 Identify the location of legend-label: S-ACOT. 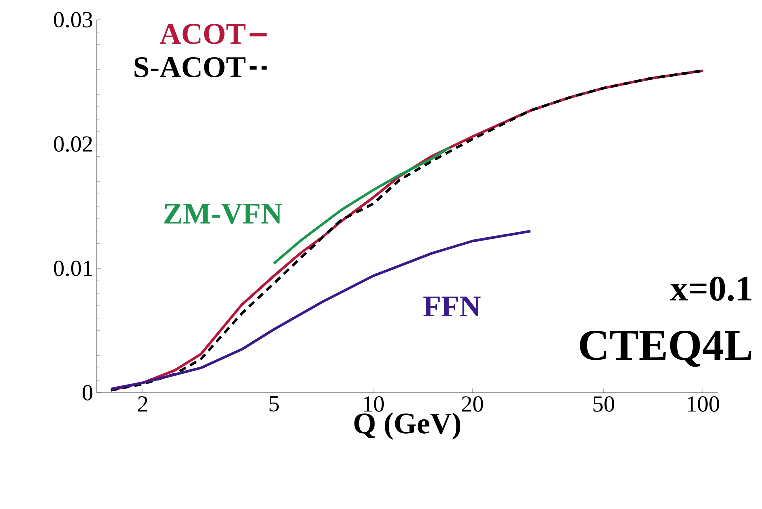
(190, 67).